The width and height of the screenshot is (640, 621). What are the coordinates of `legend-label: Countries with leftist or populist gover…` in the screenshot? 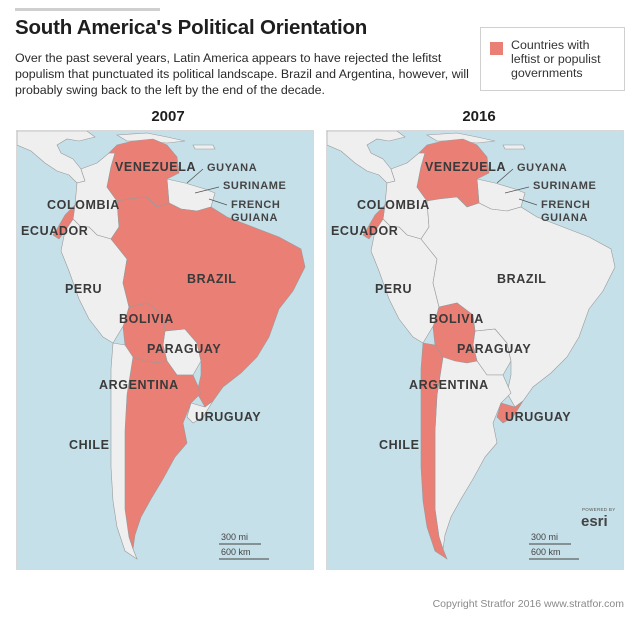 It's located at (556, 59).